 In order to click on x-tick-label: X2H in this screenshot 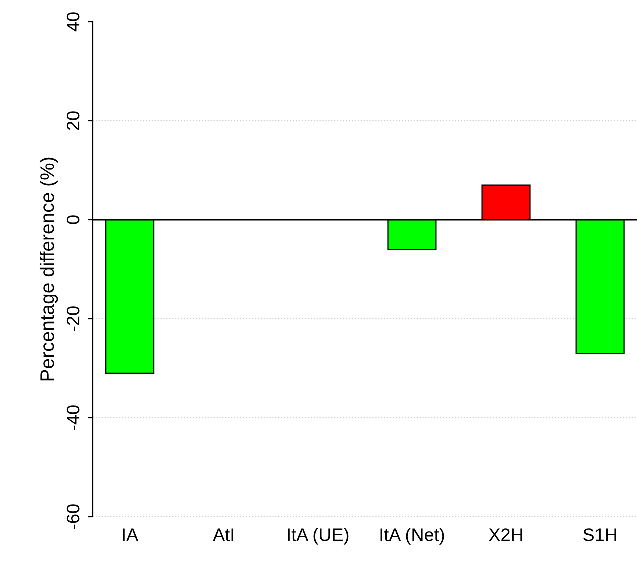, I will do `click(505, 535)`.